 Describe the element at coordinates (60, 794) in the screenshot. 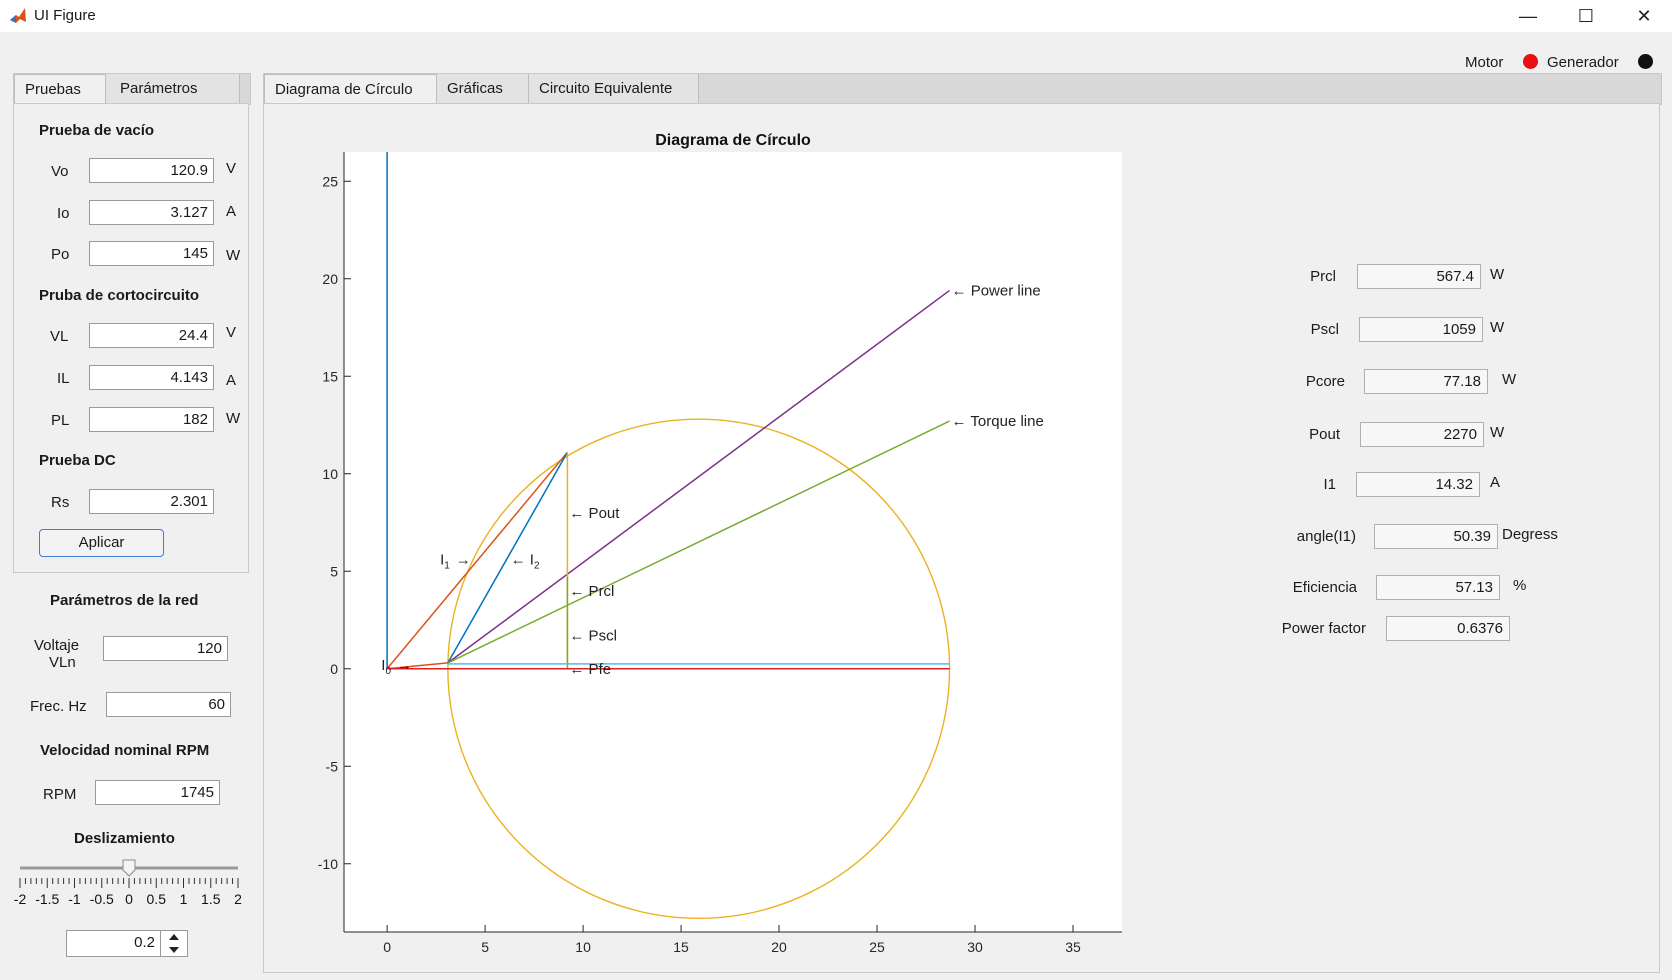

I see `rpm-label: RPM` at that location.